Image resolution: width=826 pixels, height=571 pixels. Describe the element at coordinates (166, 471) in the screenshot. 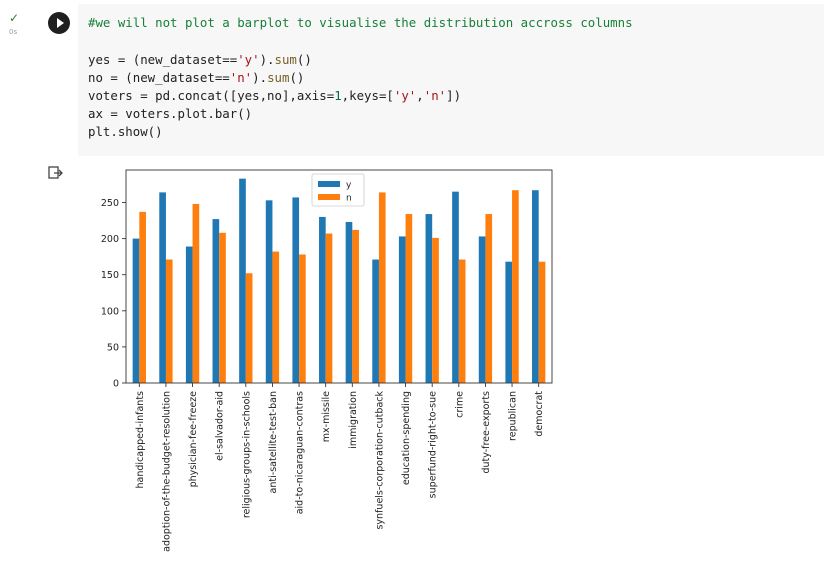

I see `x-tick-label: adoption-of-the-budget-resolution` at that location.